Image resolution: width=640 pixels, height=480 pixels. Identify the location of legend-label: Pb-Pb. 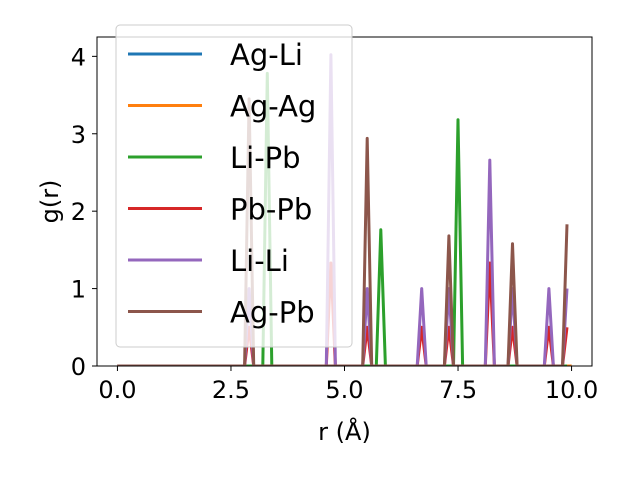
(271, 210).